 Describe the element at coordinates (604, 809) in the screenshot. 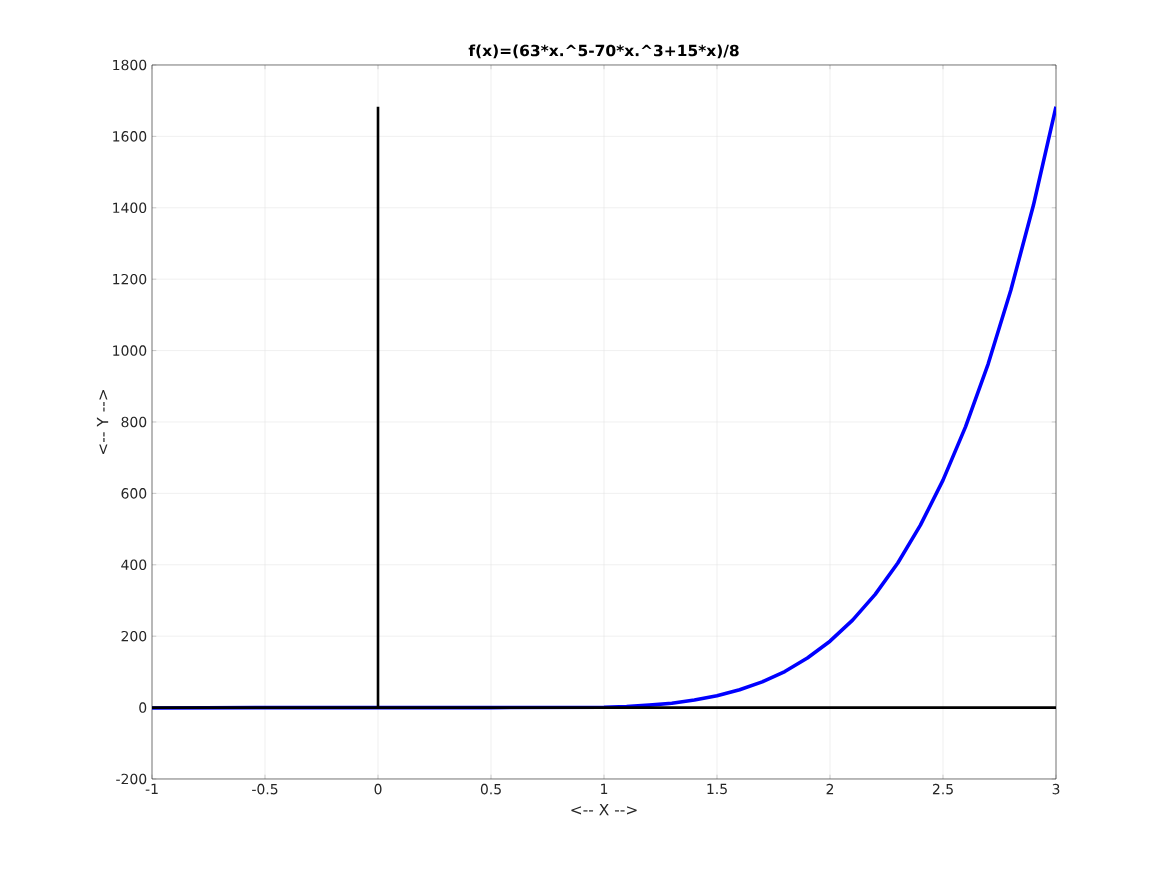

I see `x-axis-title: <-- X -->` at that location.